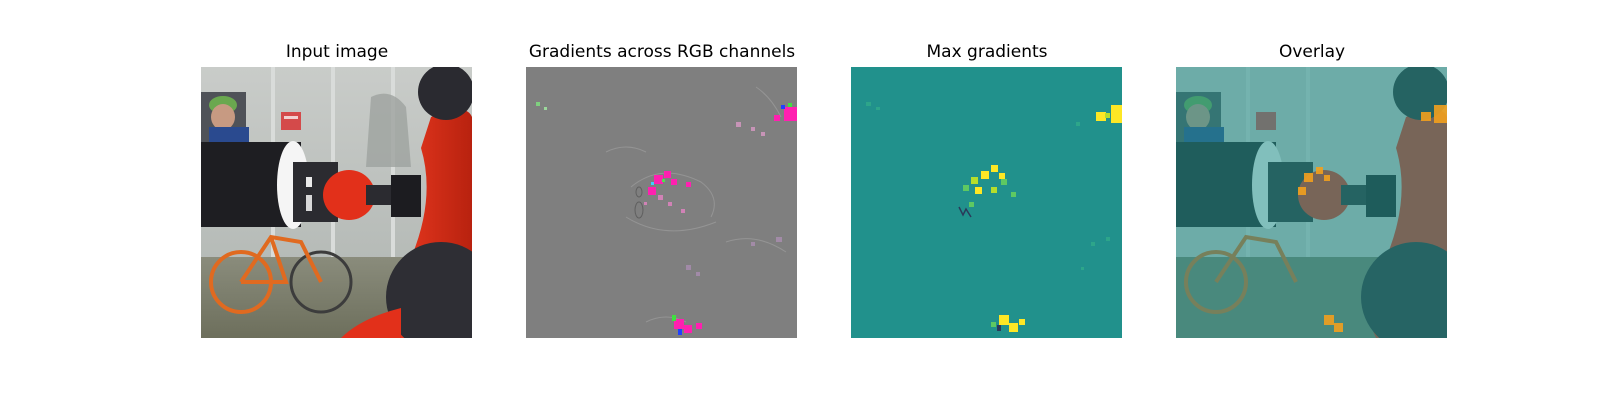  I want to click on input-image, so click(336, 202).